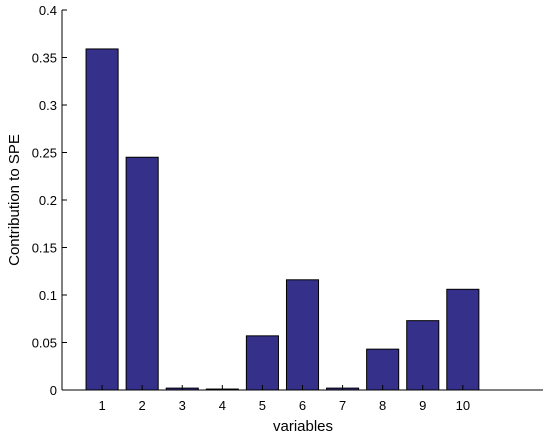 This screenshot has width=550, height=442. I want to click on x-tick-label: 10, so click(463, 405).